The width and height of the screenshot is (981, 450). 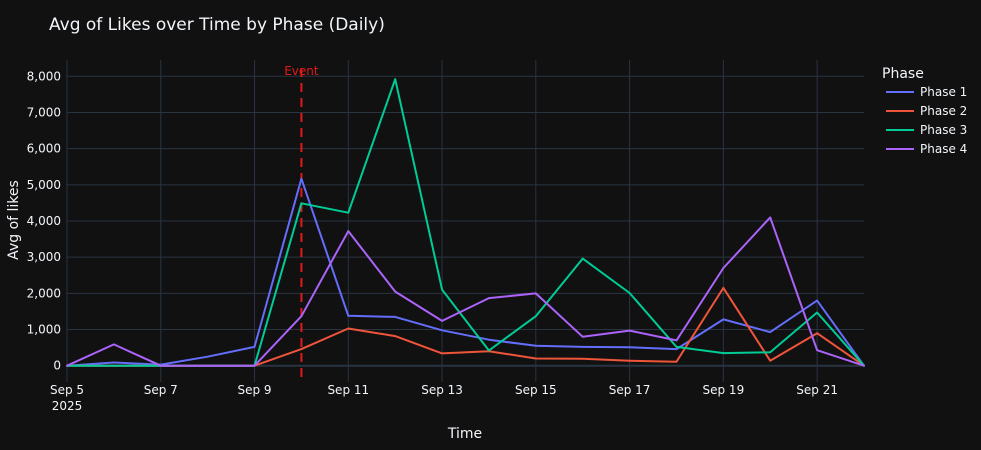 I want to click on legend-item-phase-3: Phase 3, so click(x=926, y=130).